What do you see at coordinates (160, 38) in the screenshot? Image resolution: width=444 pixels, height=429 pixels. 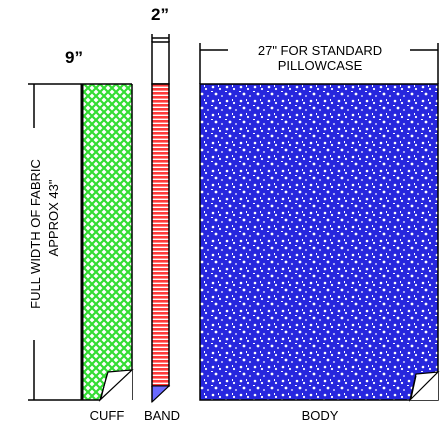 I see `band-width-dimension` at bounding box center [160, 38].